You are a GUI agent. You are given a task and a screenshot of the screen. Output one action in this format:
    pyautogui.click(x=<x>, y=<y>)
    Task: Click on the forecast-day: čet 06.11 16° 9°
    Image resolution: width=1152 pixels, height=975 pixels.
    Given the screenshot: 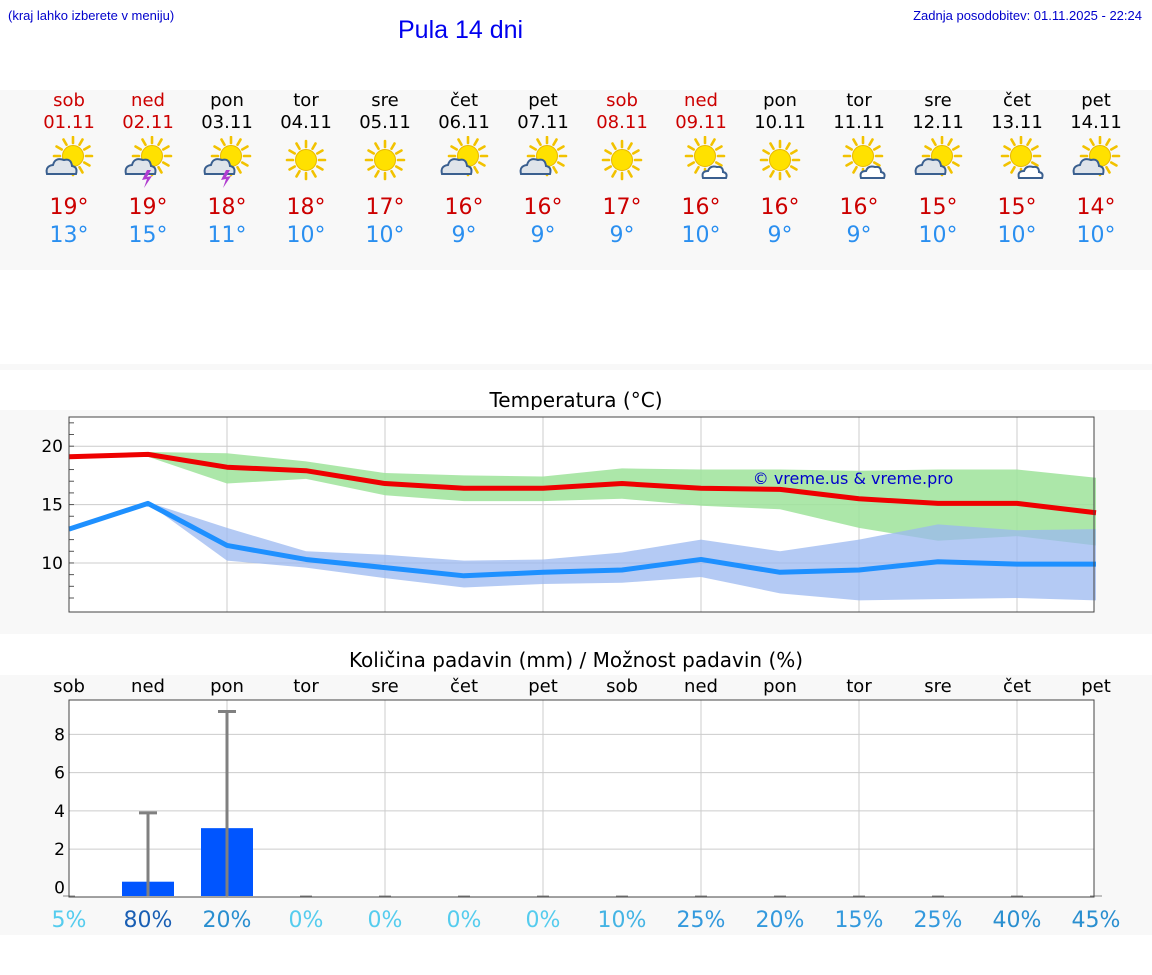 What is the action you would take?
    pyautogui.click(x=464, y=169)
    